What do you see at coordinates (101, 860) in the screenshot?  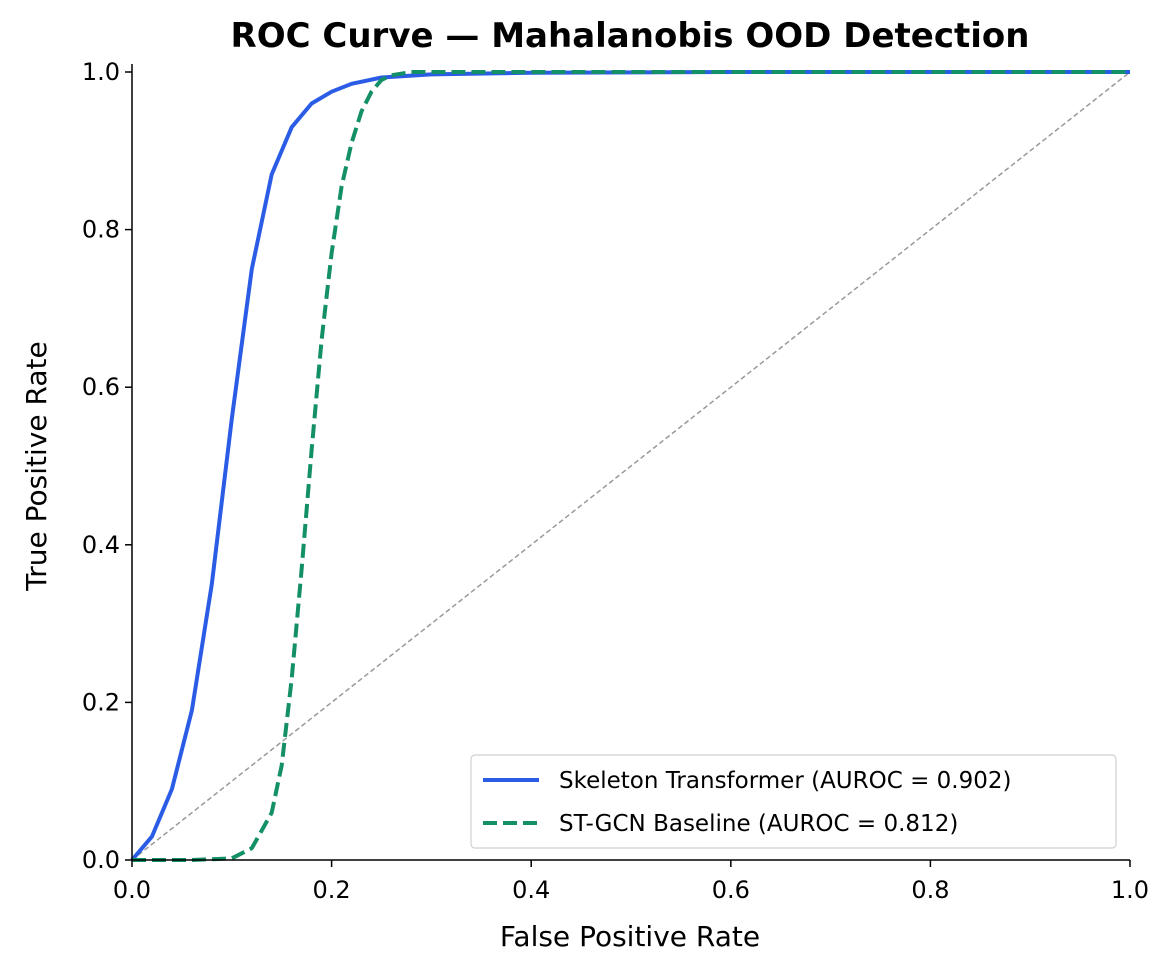 I see `y-tick-label: 0.0` at bounding box center [101, 860].